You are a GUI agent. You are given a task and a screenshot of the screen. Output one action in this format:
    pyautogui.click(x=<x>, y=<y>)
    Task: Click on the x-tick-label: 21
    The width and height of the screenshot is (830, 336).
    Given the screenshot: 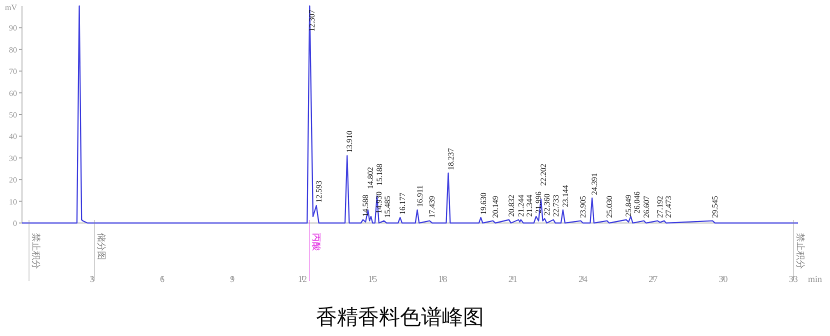 What is the action you would take?
    pyautogui.click(x=513, y=279)
    